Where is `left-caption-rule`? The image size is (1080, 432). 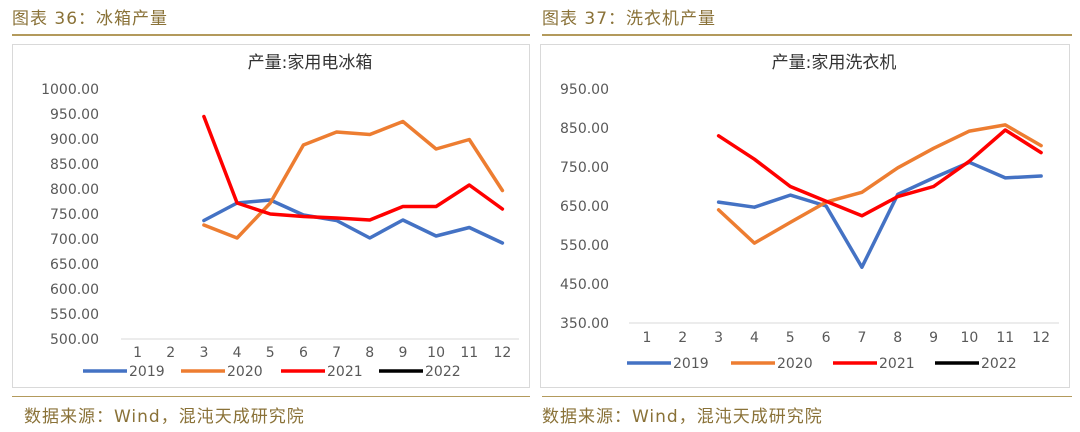
left-caption-rule is located at coordinates (271, 35).